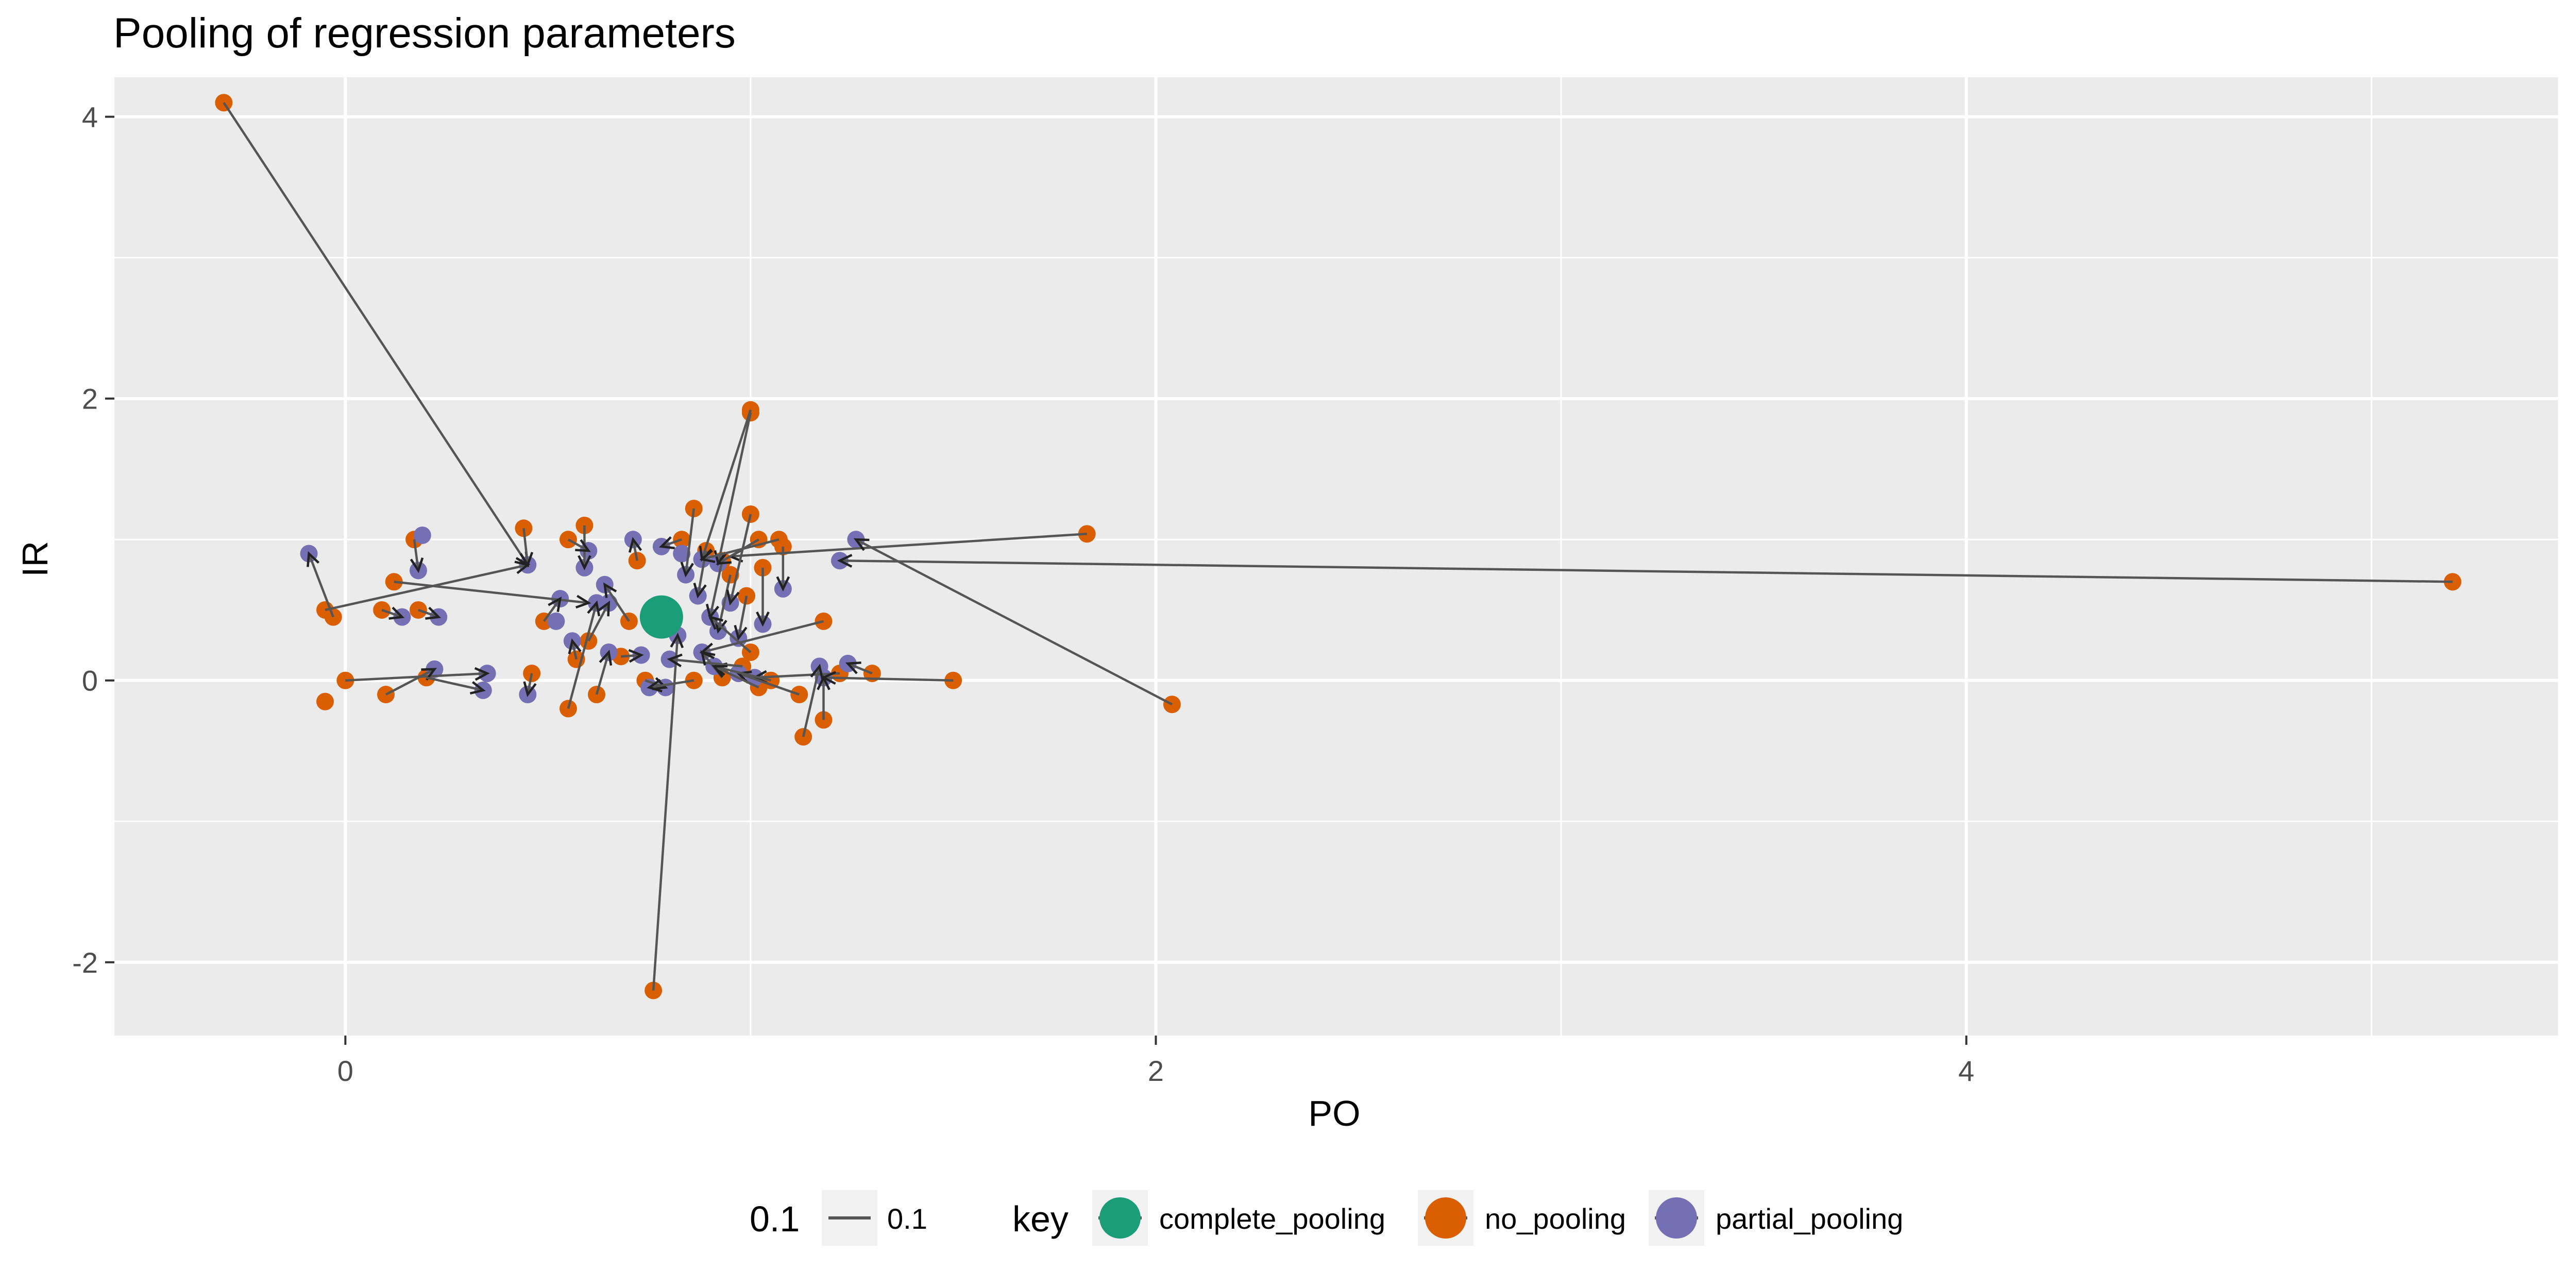 The image size is (2576, 1288). What do you see at coordinates (1040, 1219) in the screenshot?
I see `legend-key-title: key` at bounding box center [1040, 1219].